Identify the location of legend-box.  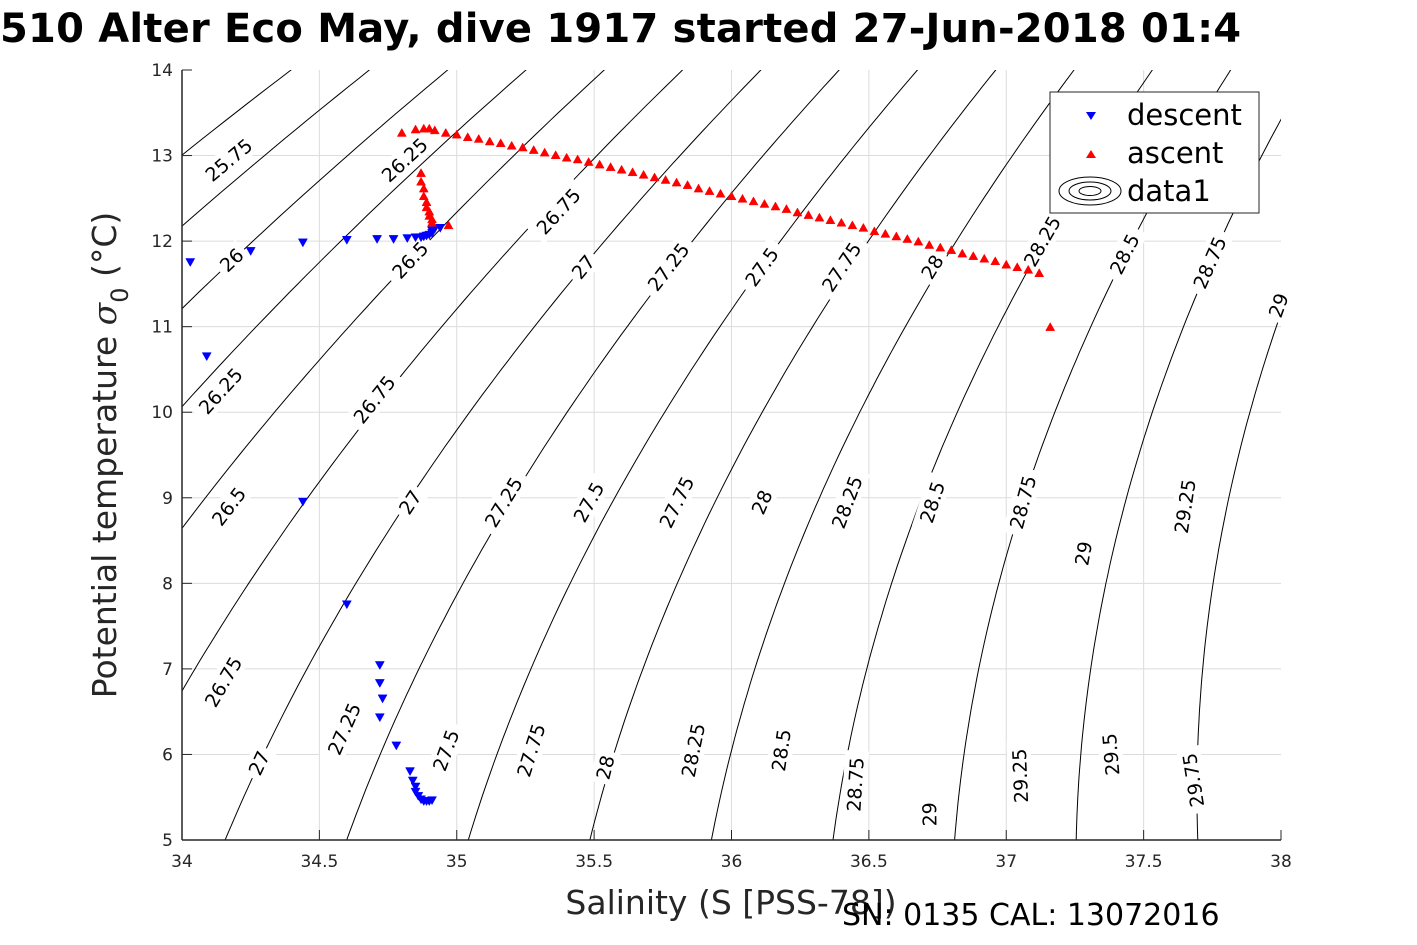
(1154, 152).